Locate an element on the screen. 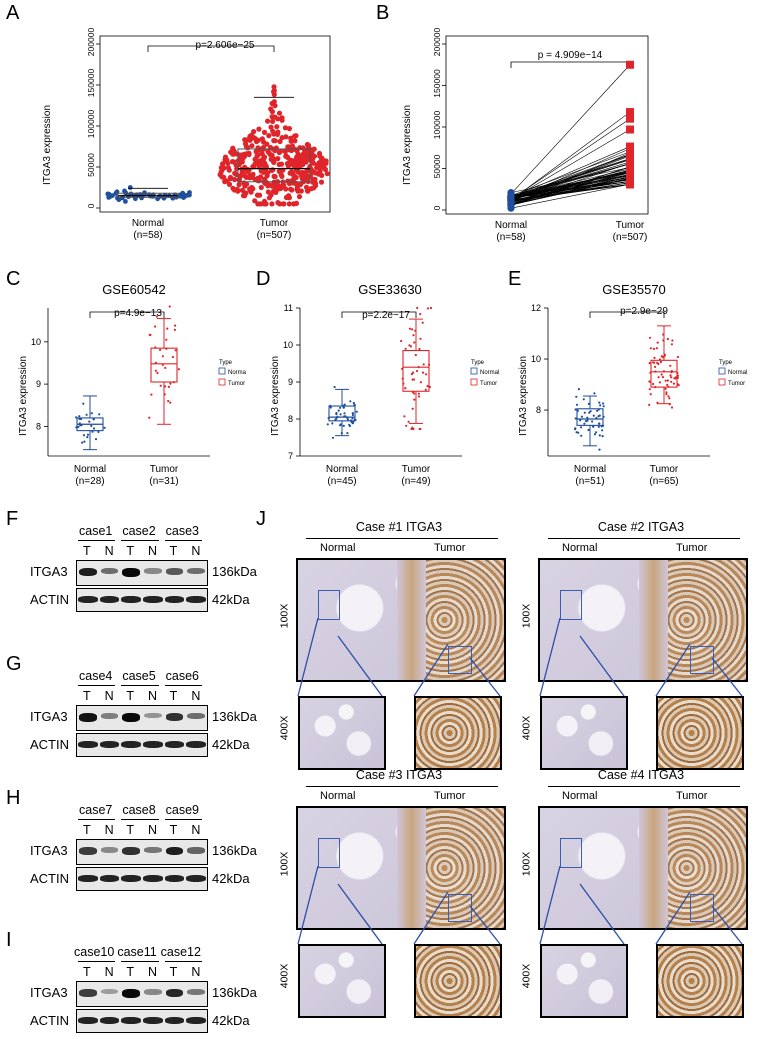  normal-label: Normal is located at coordinates (580, 796).